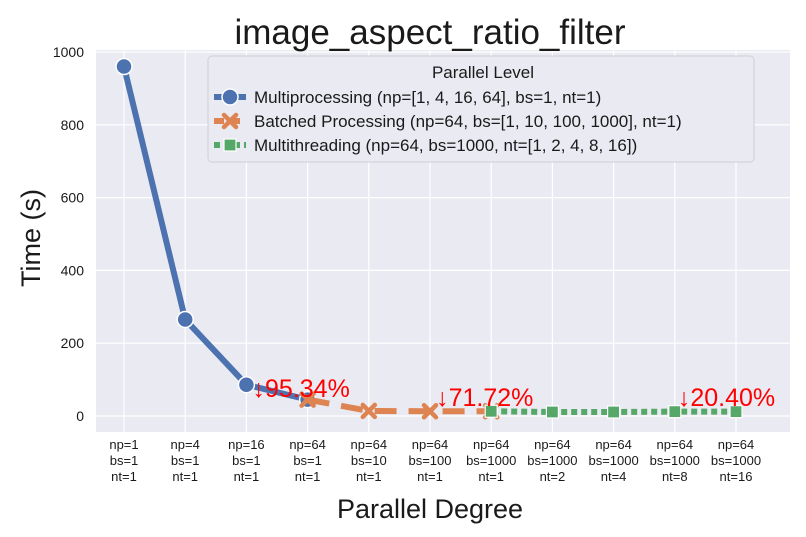  What do you see at coordinates (68, 52) in the screenshot?
I see `y-tick-label: 1000` at bounding box center [68, 52].